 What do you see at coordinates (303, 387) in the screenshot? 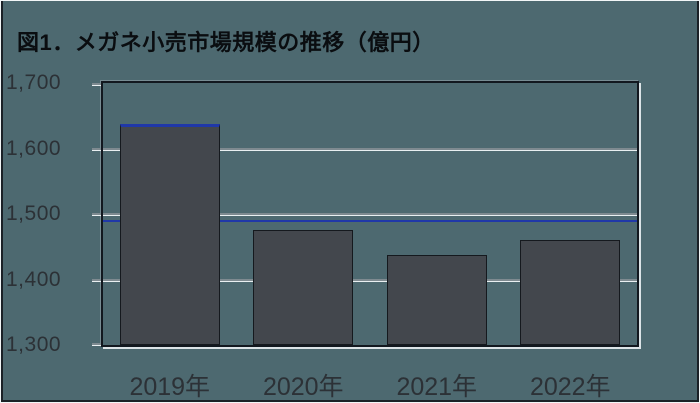
I see `xtick-label-2020年: 2020年` at bounding box center [303, 387].